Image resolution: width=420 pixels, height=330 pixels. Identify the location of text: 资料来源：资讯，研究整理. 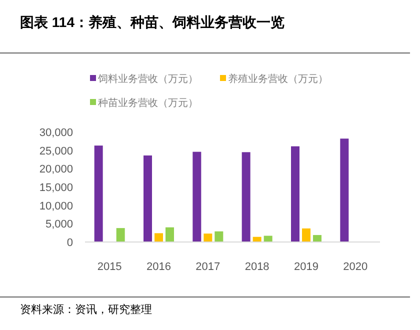
(86, 309).